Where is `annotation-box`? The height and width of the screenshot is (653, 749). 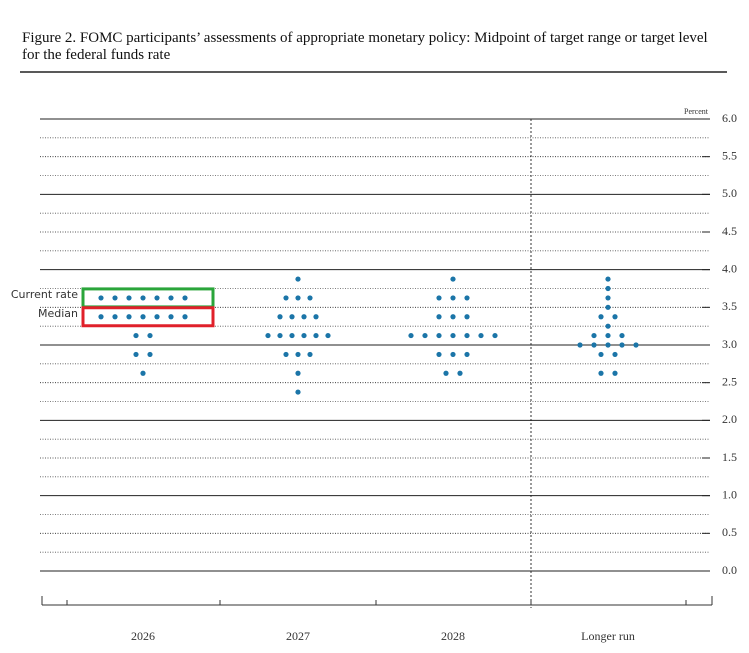
annotation-box is located at coordinates (148, 317).